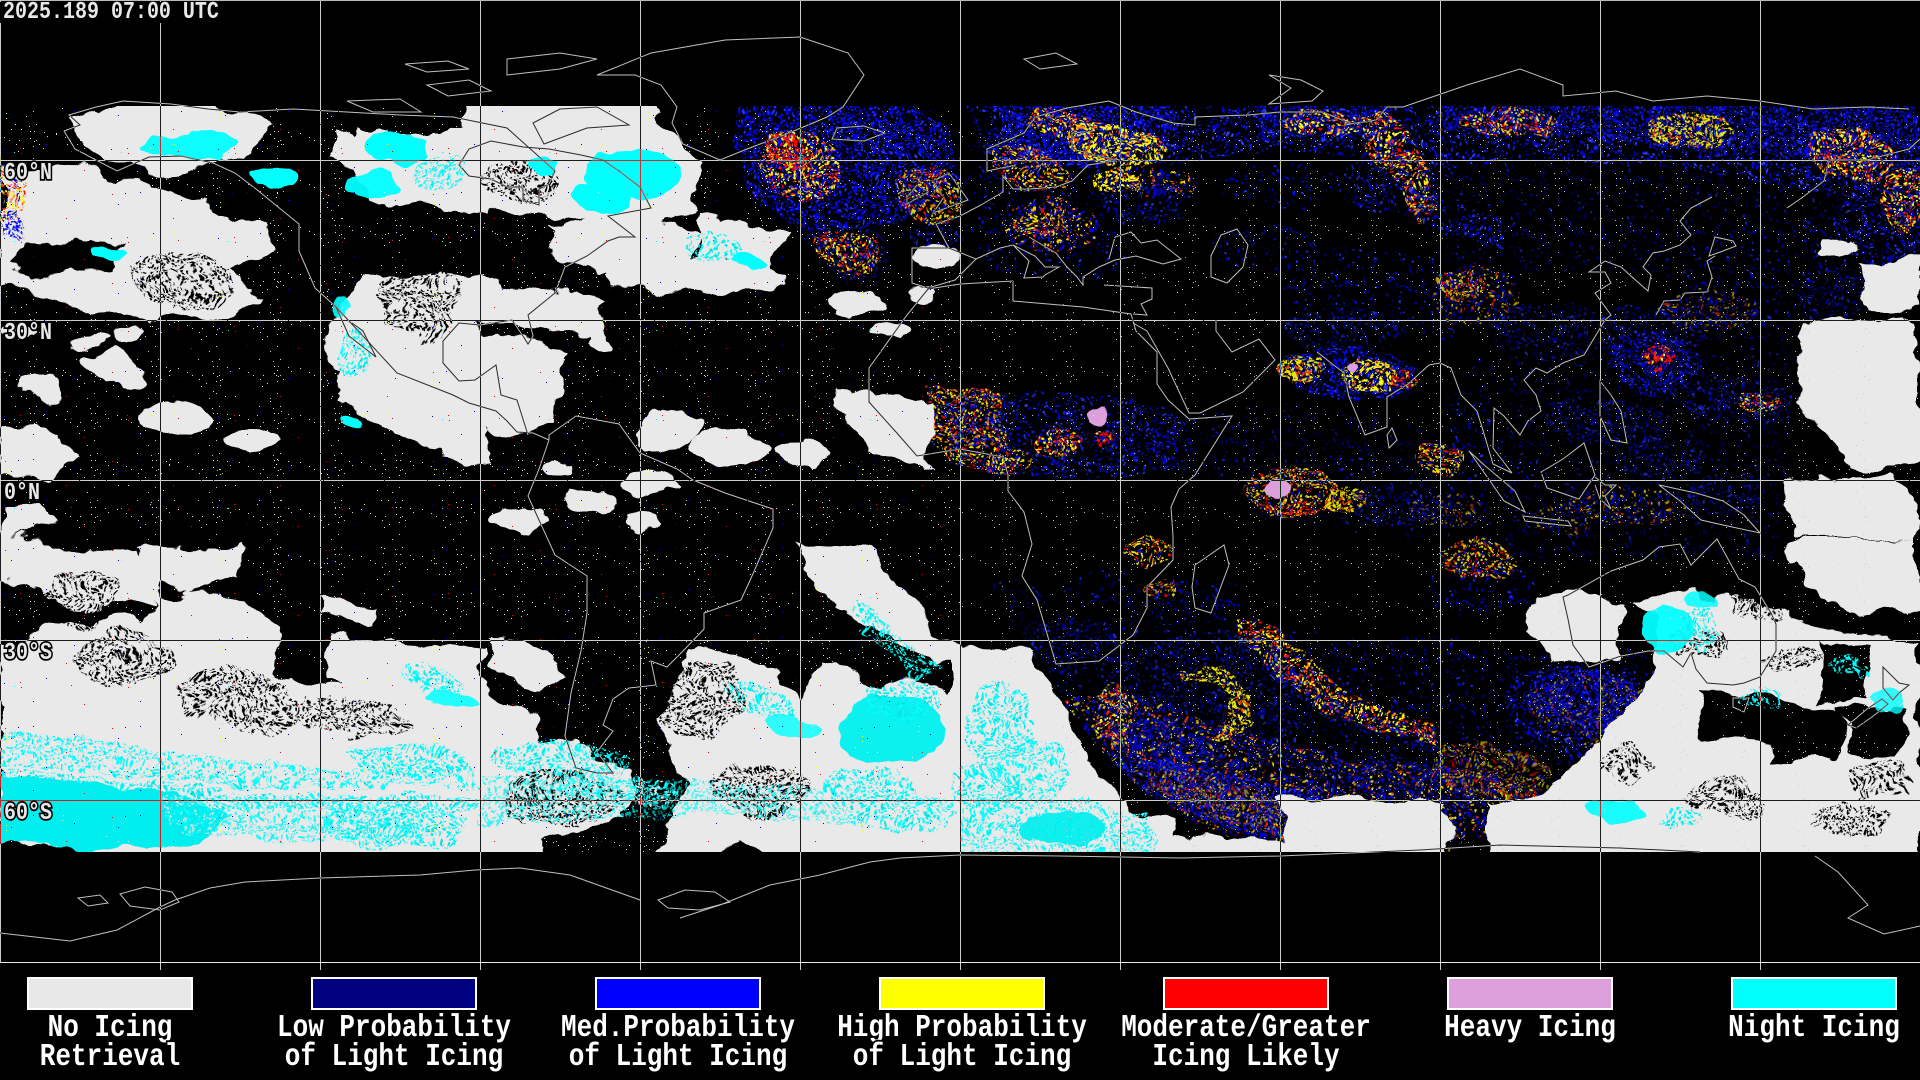 This screenshot has width=1920, height=1080. Describe the element at coordinates (1245, 1057) in the screenshot. I see `svg-text: Icing Likely` at that location.